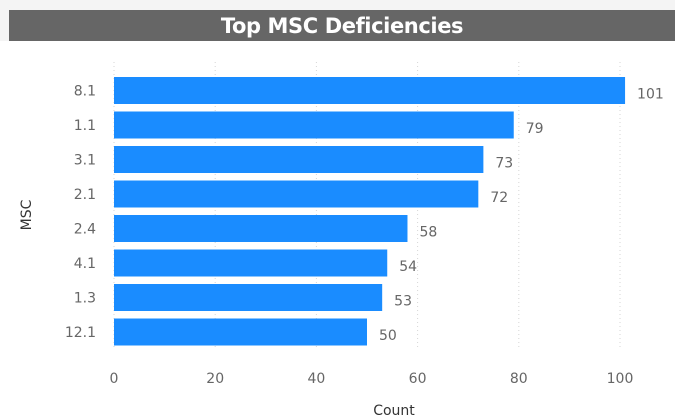 This screenshot has height=420, width=675. What do you see at coordinates (535, 129) in the screenshot?
I see `data-label-1.1: 79` at bounding box center [535, 129].